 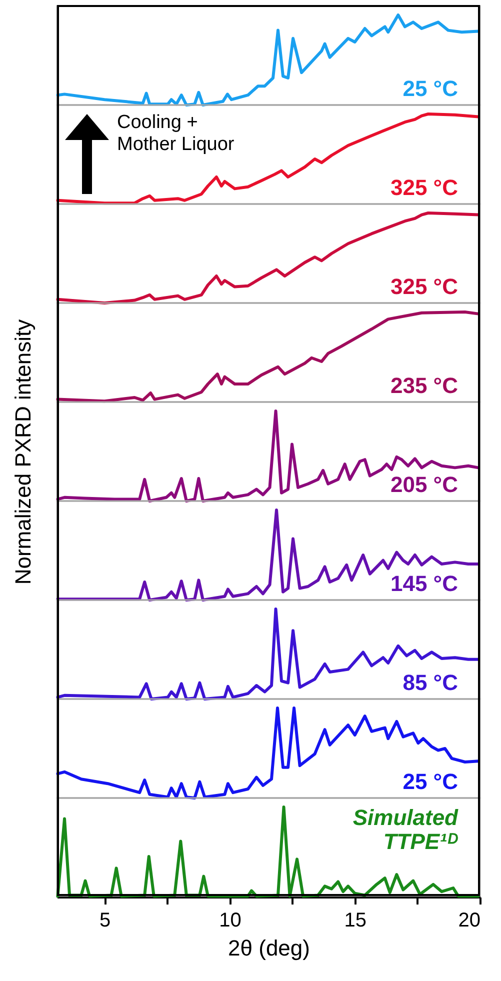 What do you see at coordinates (430, 781) in the screenshot?
I see `series-label: 25 °C` at bounding box center [430, 781].